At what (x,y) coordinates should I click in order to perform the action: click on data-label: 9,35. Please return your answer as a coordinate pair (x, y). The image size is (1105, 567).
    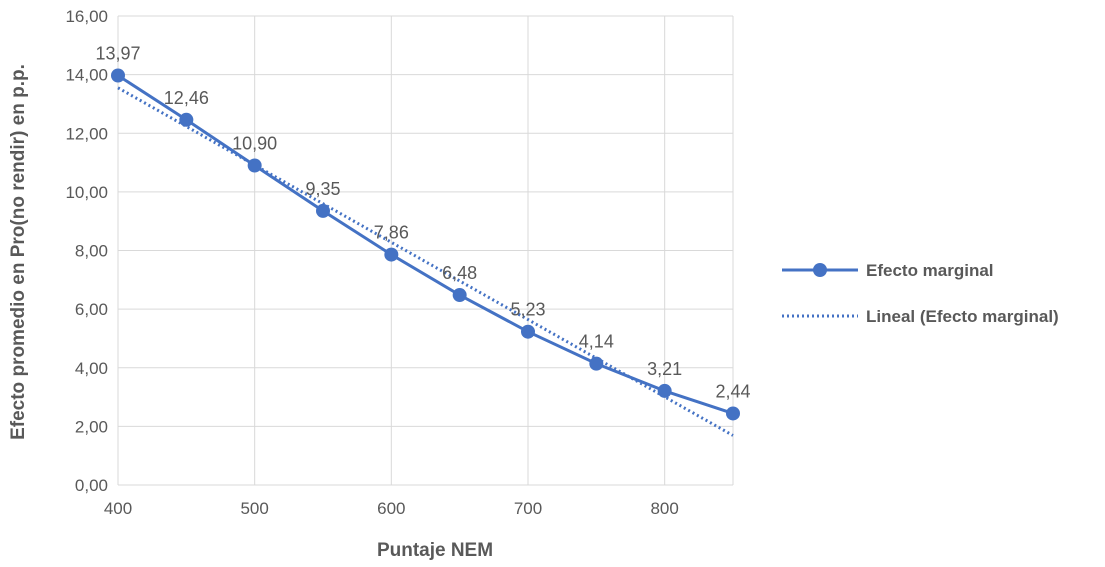
    Looking at the image, I should click on (322, 189).